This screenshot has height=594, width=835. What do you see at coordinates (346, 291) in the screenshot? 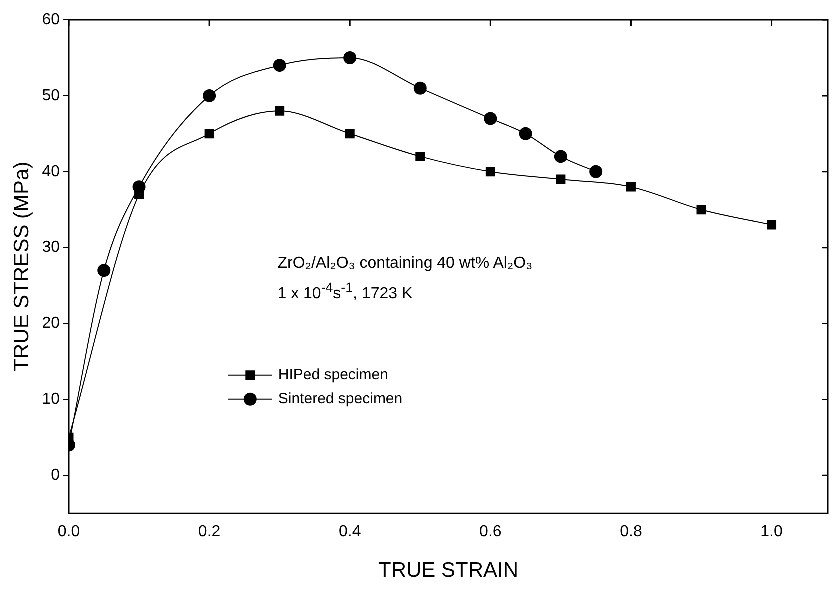
I see `annotation: 1 x 10$^{-4}$s$^{-1}$, 1723 K` at bounding box center [346, 291].